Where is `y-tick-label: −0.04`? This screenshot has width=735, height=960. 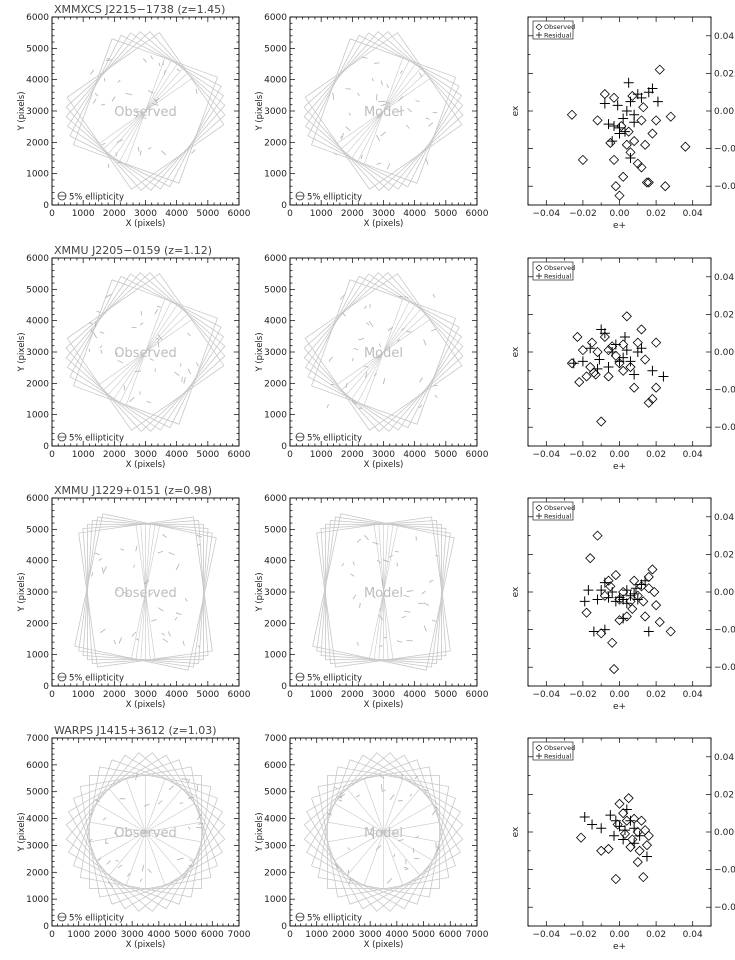
y-tick-label: −0.04 is located at coordinates (724, 908).